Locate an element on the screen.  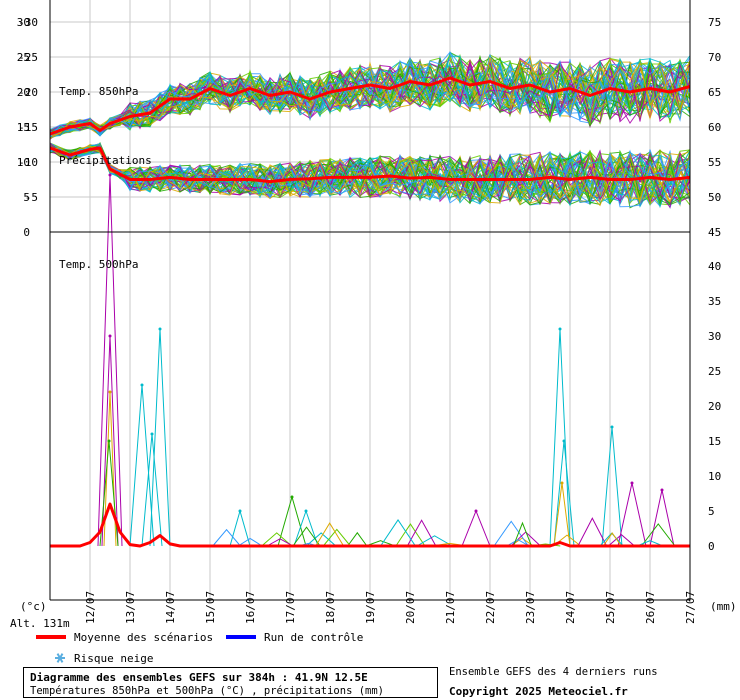
y-left-tick-bottom: -15 is located at coordinates (28, 127).